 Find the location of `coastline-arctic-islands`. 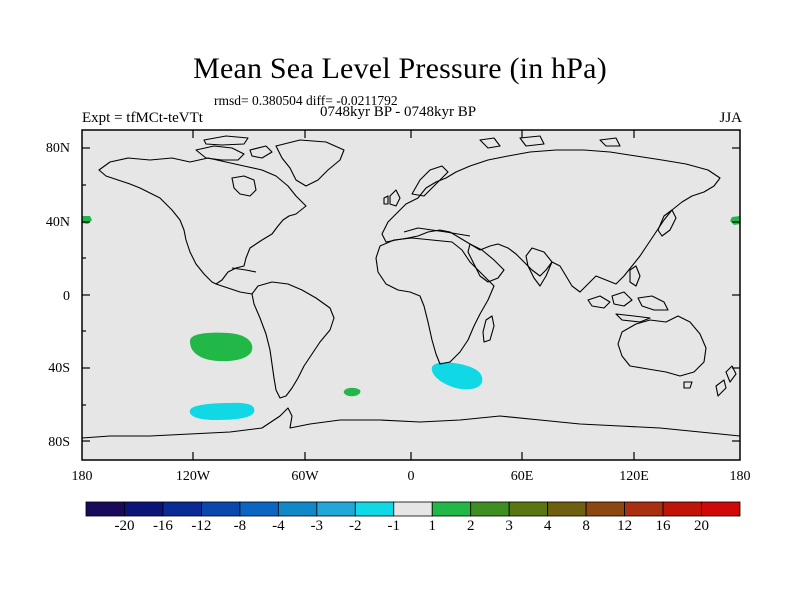

coastline-arctic-islands is located at coordinates (234, 148).